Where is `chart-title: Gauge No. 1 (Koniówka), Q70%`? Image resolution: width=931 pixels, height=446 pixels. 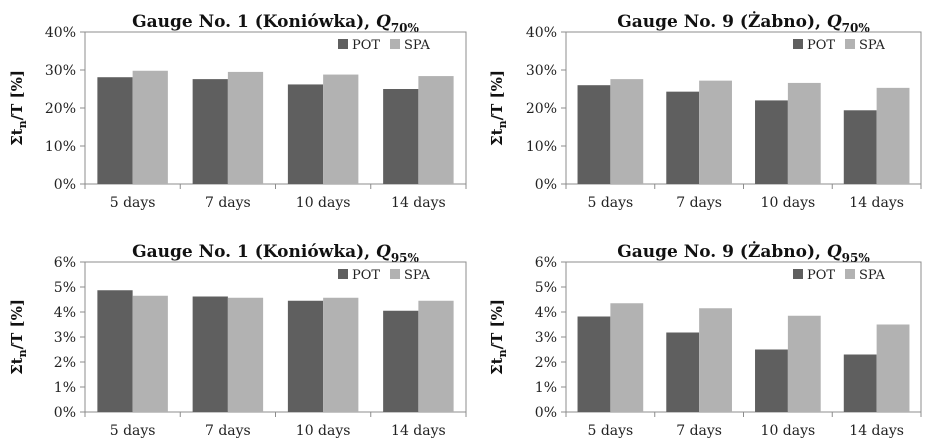
chart-title: Gauge No. 1 (Koniówka), Q70% is located at coordinates (275, 23).